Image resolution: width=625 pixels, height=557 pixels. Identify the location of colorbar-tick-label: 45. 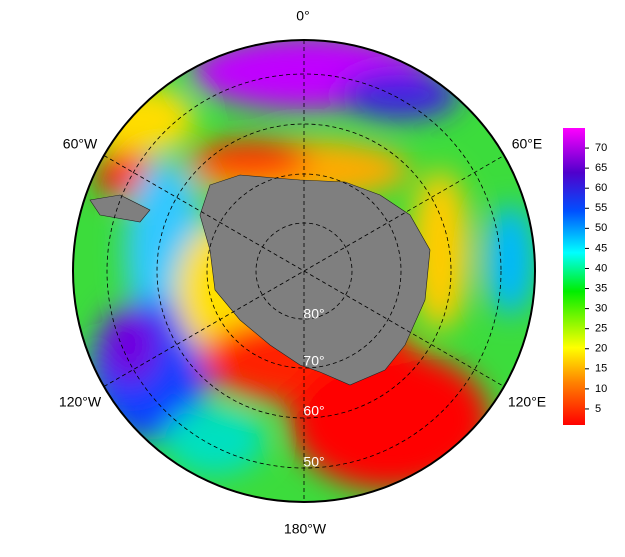
(601, 248).